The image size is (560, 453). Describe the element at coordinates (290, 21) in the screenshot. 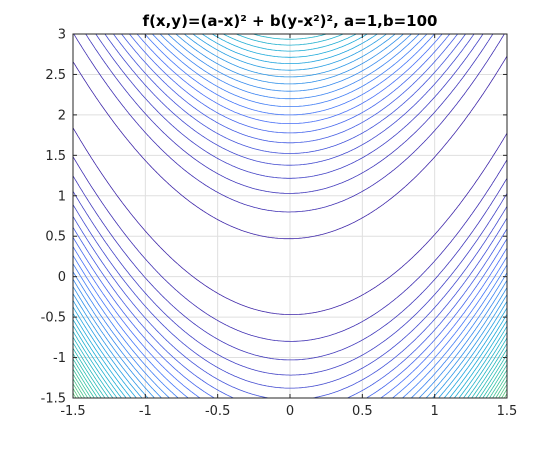

I see `chart-title: f(x,y)=(a-x)² + b(y-x²)², a=1,b=100` at that location.